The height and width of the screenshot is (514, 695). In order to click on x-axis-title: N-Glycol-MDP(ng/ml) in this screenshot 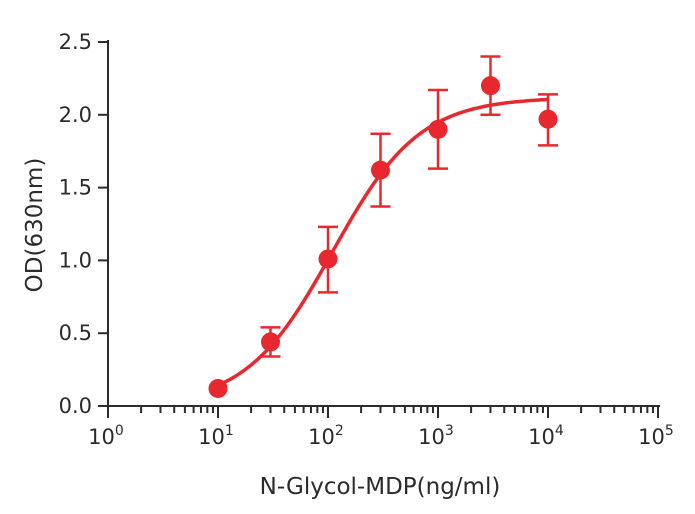, I will do `click(380, 487)`.